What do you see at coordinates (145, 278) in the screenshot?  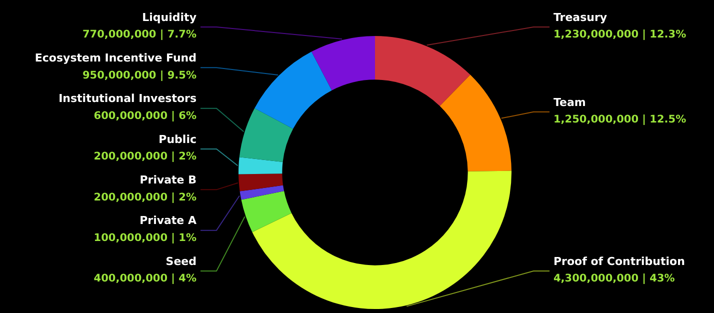 I see `data-label: 400,000,000 | 4%` at bounding box center [145, 278].